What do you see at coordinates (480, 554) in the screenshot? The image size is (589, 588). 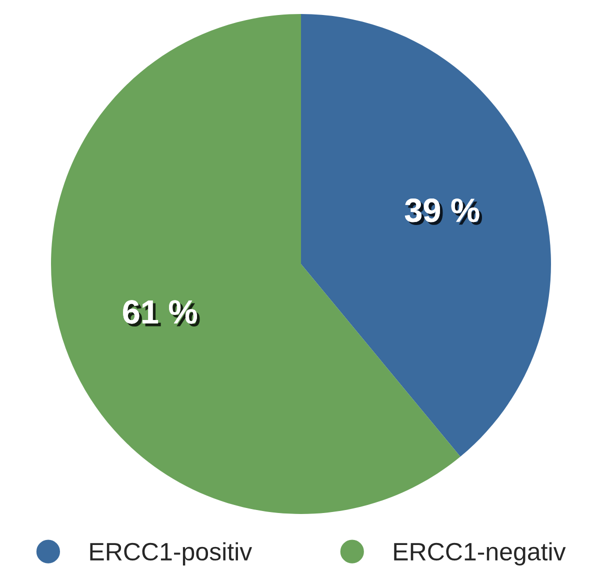 I see `legend-label: ERCC1-negativ` at bounding box center [480, 554].